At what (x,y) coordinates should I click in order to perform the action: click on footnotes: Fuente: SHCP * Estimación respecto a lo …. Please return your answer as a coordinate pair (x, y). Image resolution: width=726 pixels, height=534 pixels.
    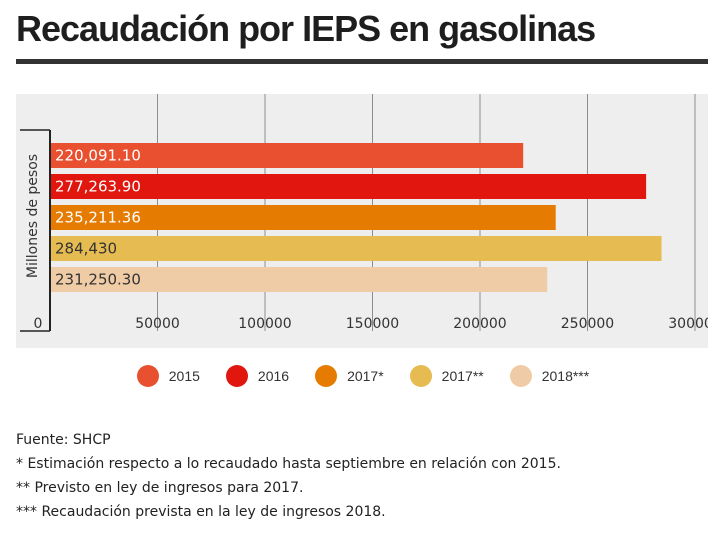
    Looking at the image, I should click on (288, 476).